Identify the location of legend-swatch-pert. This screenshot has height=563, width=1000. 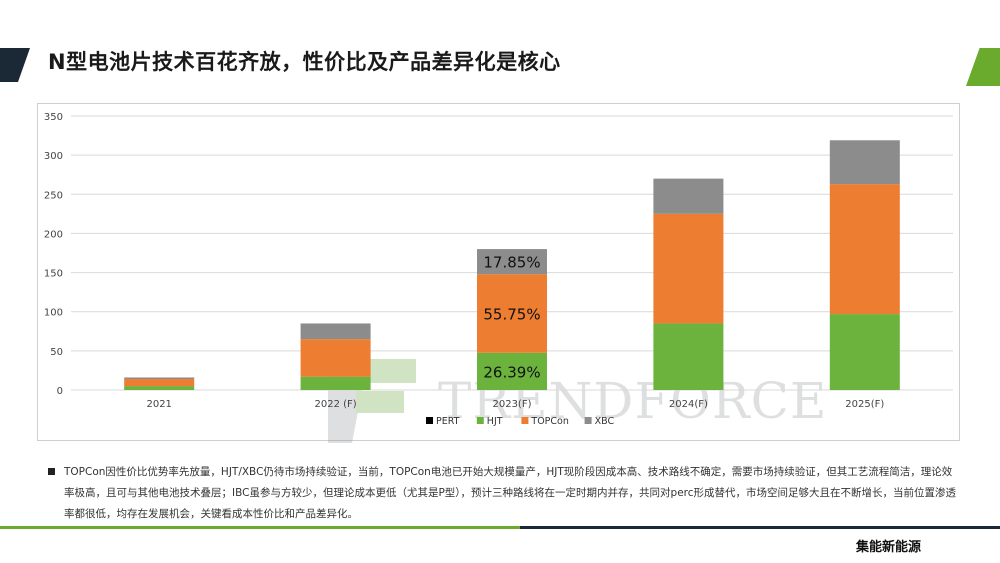
(429, 420).